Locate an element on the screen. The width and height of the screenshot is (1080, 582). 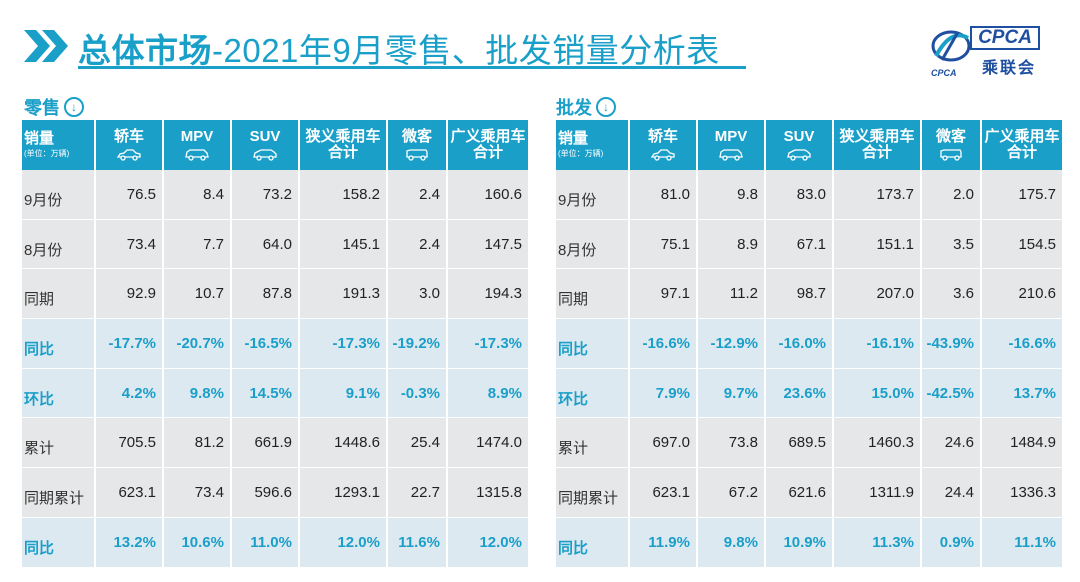
table-cell: 210.6 is located at coordinates (1023, 294).